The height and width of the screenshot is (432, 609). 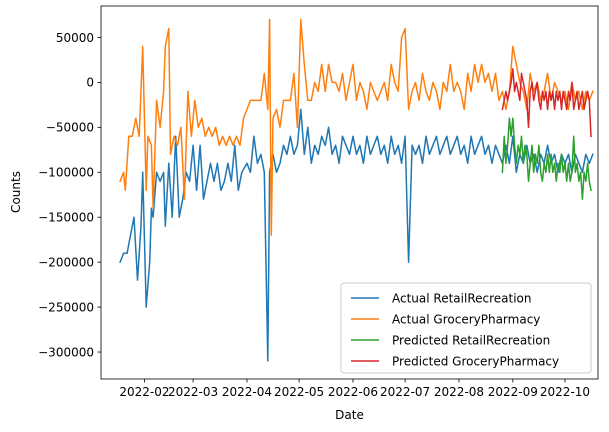 I want to click on x-tick-label: 2022-10, so click(x=565, y=392).